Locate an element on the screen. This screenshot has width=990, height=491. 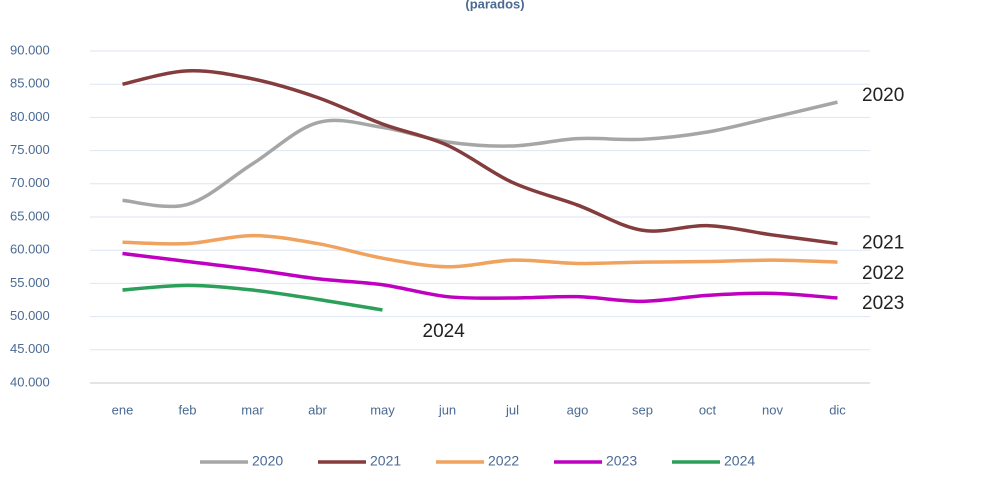
series-end-label: 2020 is located at coordinates (883, 95).